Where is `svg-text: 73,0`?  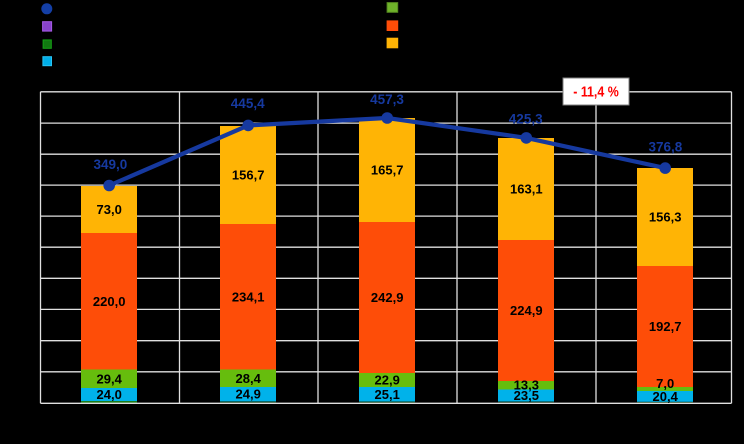
svg-text: 73,0 is located at coordinates (109, 209).